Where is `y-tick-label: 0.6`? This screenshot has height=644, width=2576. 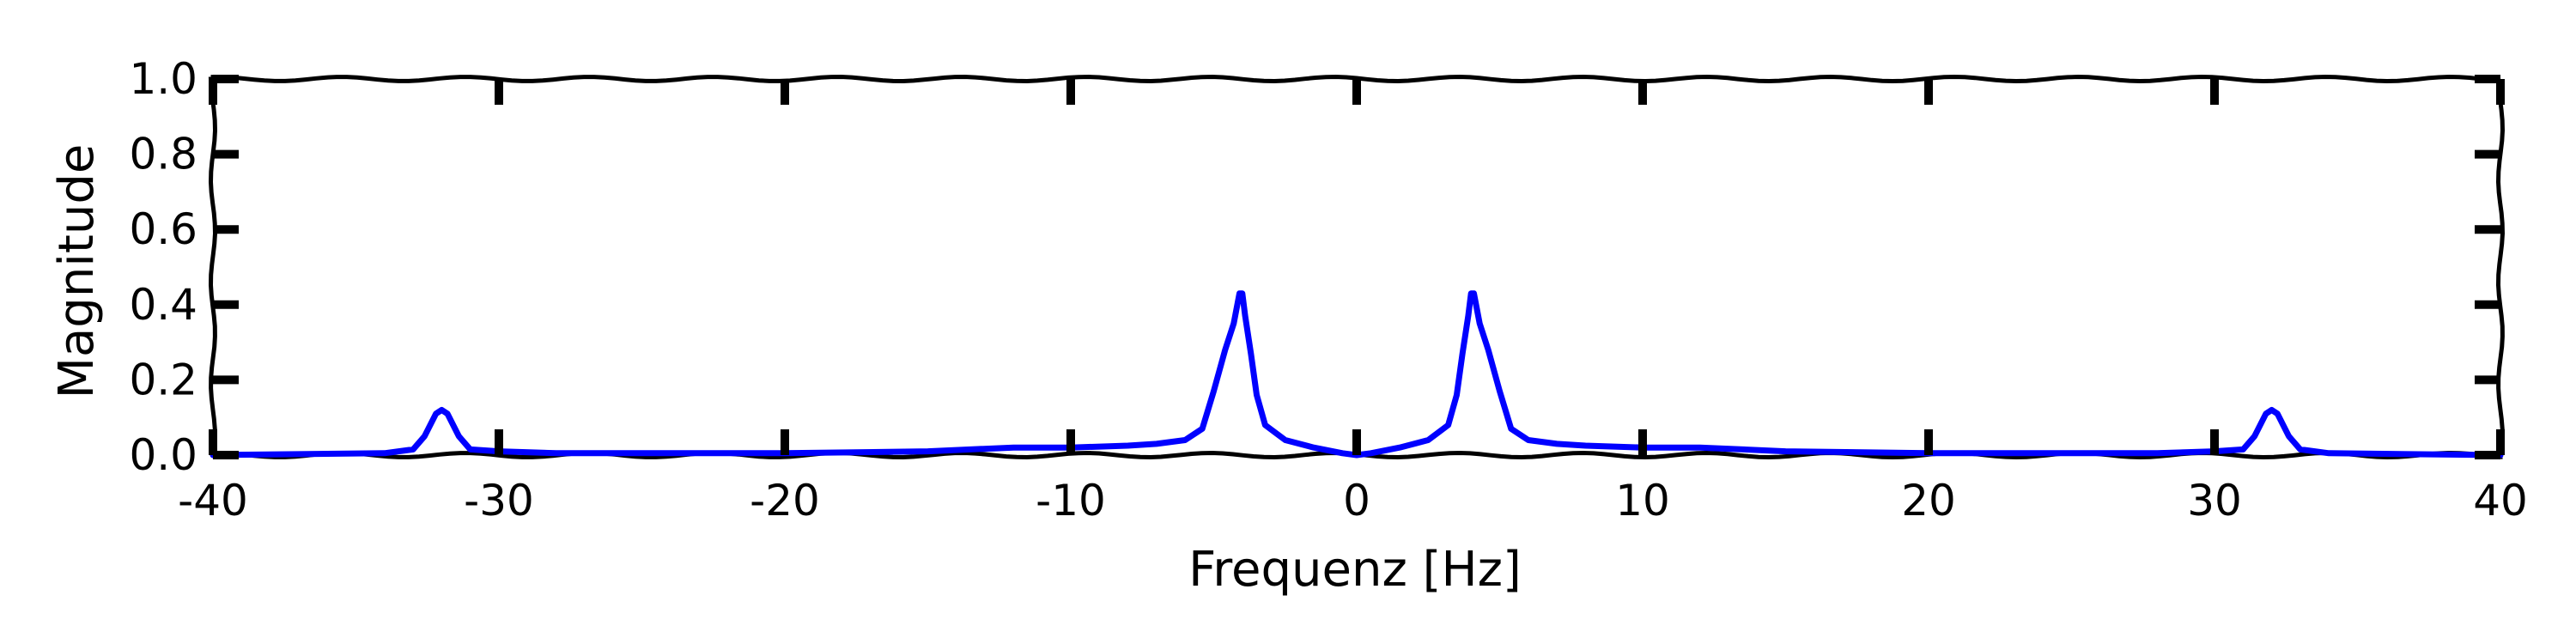
y-tick-label: 0.6 is located at coordinates (163, 229).